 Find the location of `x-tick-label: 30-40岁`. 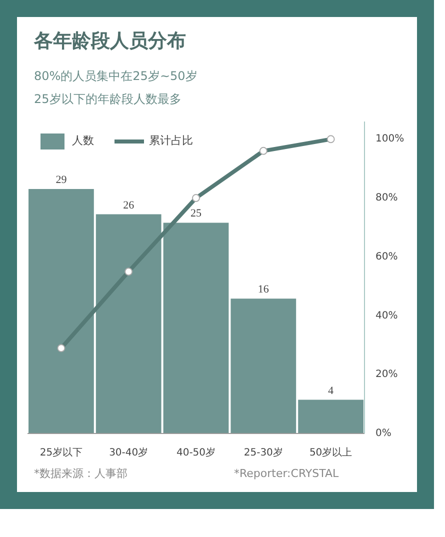

x-tick-label: 30-40岁 is located at coordinates (128, 452).